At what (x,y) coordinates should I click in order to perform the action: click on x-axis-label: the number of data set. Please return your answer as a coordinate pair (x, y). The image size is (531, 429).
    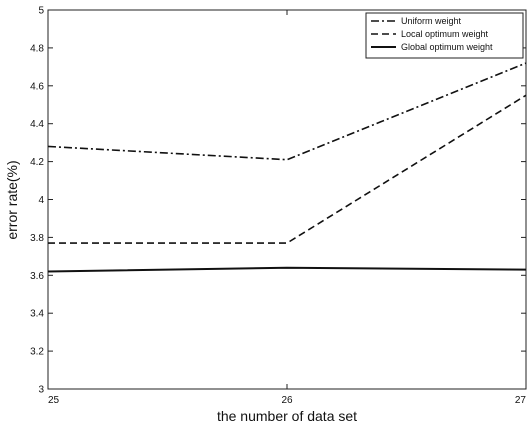
    Looking at the image, I should click on (287, 416).